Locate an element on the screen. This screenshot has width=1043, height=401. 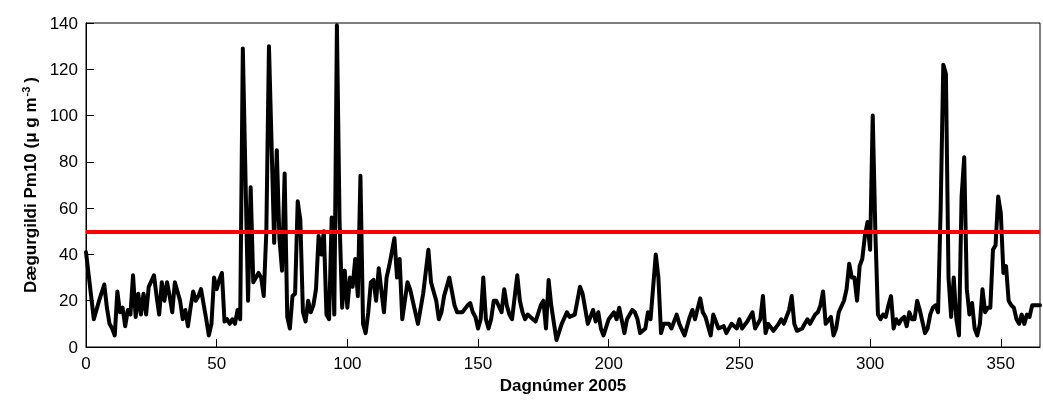
x-tick-label: 0 is located at coordinates (86, 363).